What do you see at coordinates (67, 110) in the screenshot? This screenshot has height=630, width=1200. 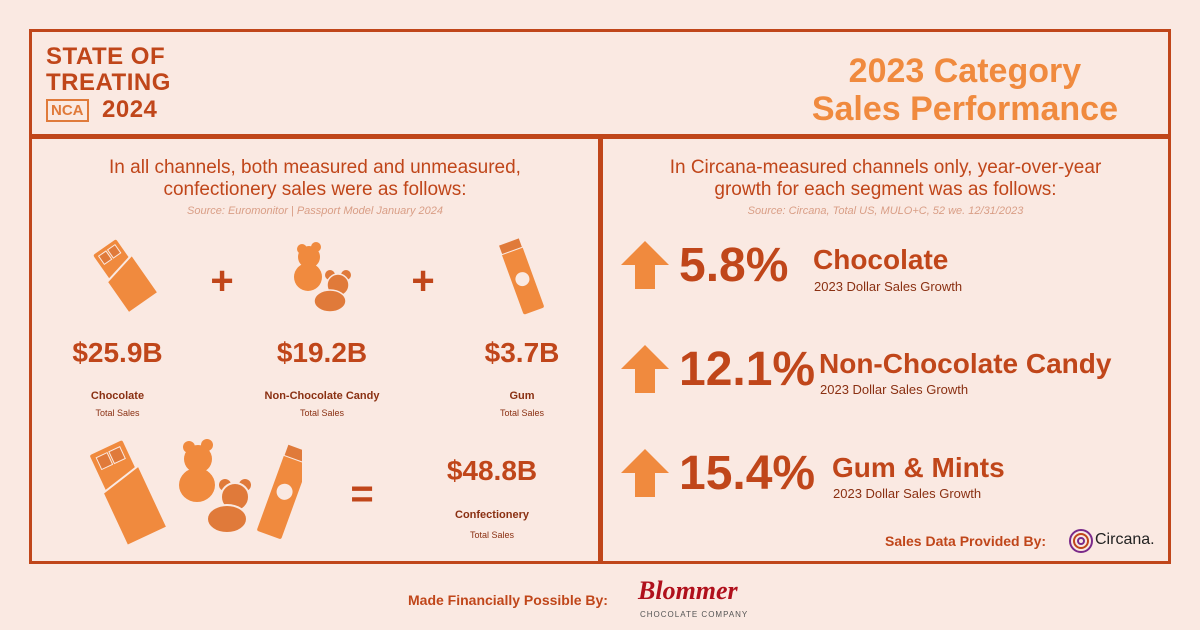 I see `nca-badge: NCA` at bounding box center [67, 110].